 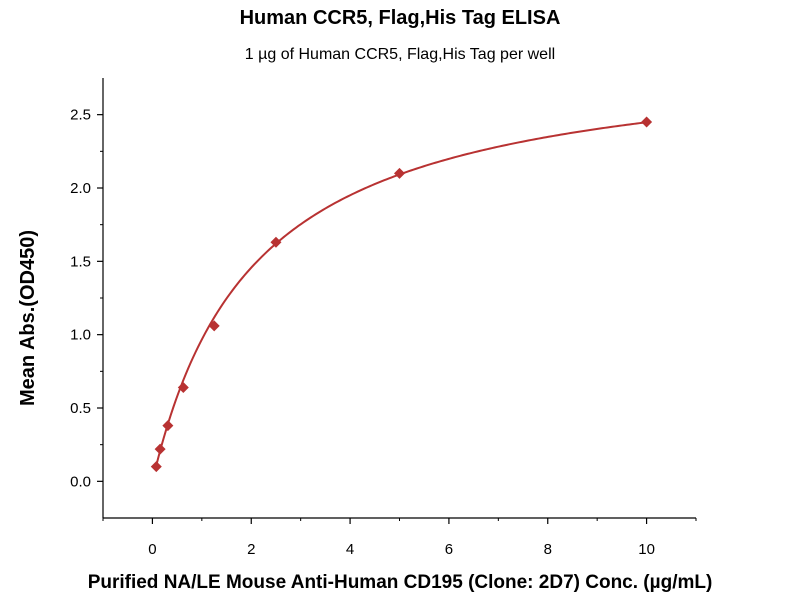 What do you see at coordinates (28, 318) in the screenshot?
I see `y-axis-label: Mean Abs.(OD450)` at bounding box center [28, 318].